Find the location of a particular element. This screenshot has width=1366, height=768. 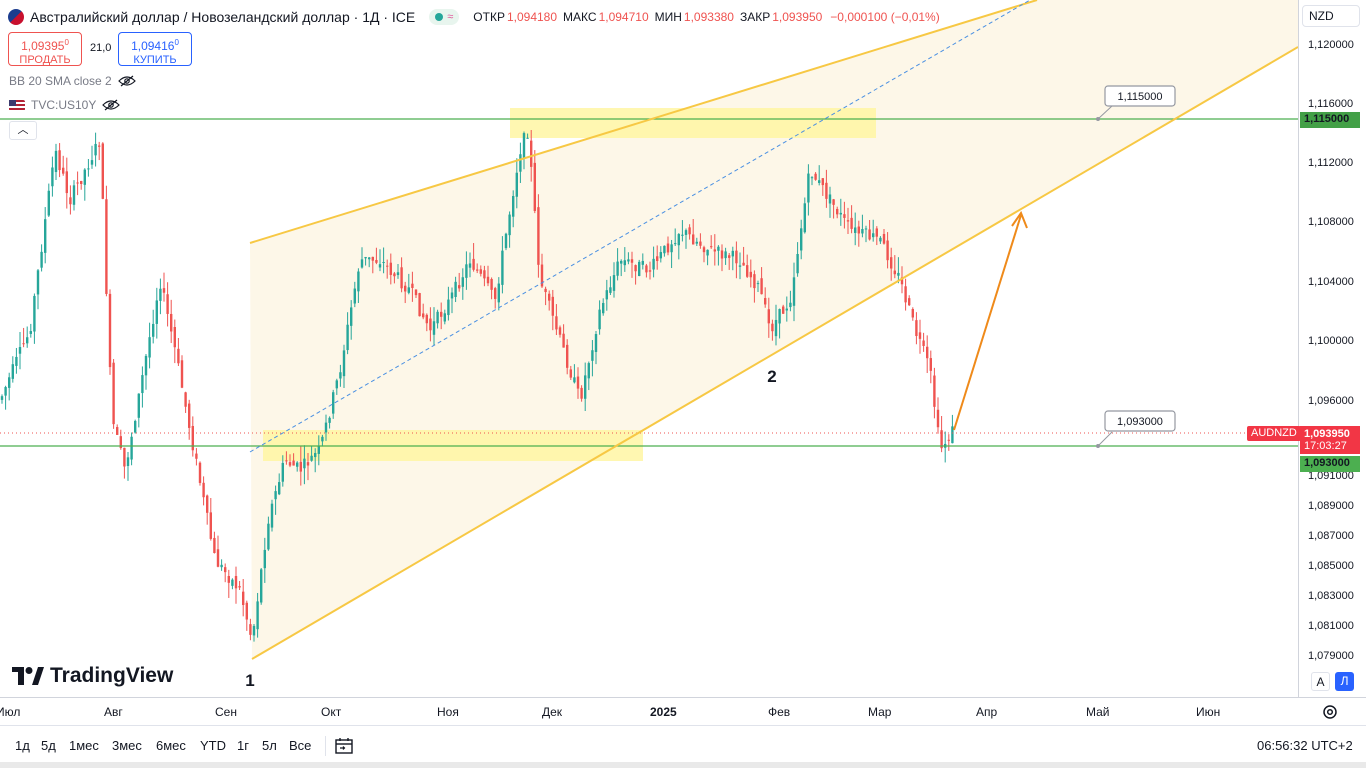

timezone-clock: 06:56:32 UTC+2 is located at coordinates (1305, 745).